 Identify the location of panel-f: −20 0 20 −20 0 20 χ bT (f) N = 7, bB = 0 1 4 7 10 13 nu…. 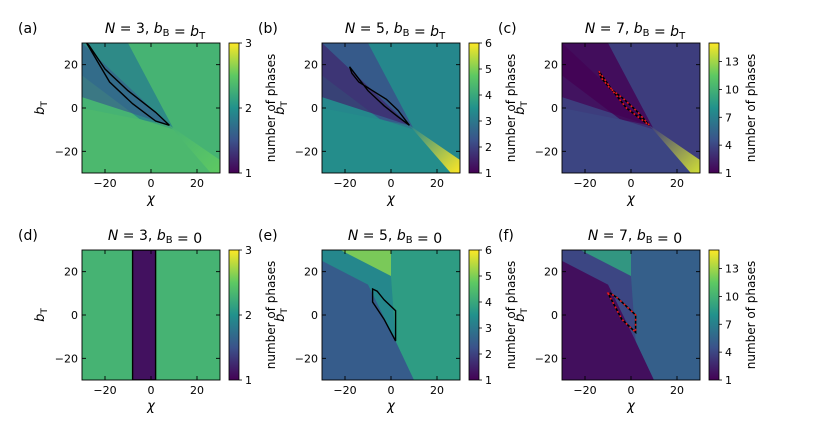
(628, 321).